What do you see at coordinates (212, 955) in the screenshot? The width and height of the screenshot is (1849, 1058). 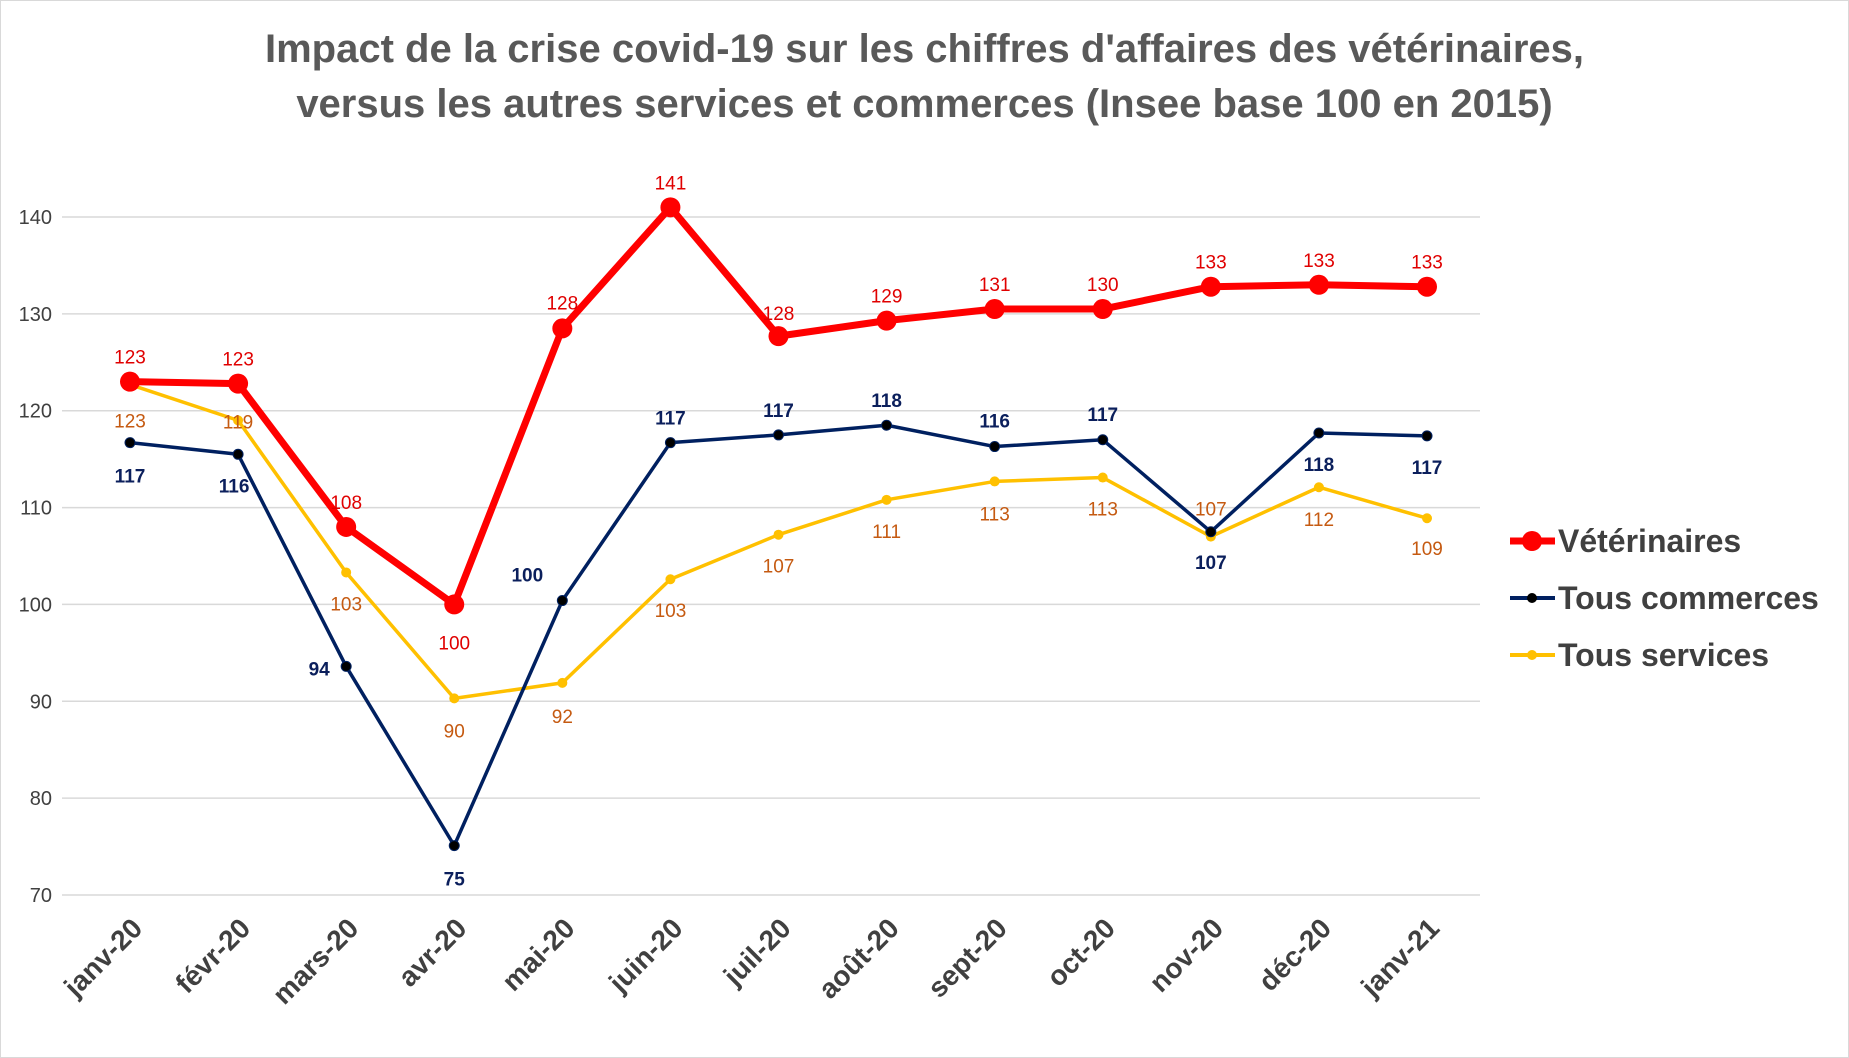 I see `x-tick-label: févr-20` at bounding box center [212, 955].